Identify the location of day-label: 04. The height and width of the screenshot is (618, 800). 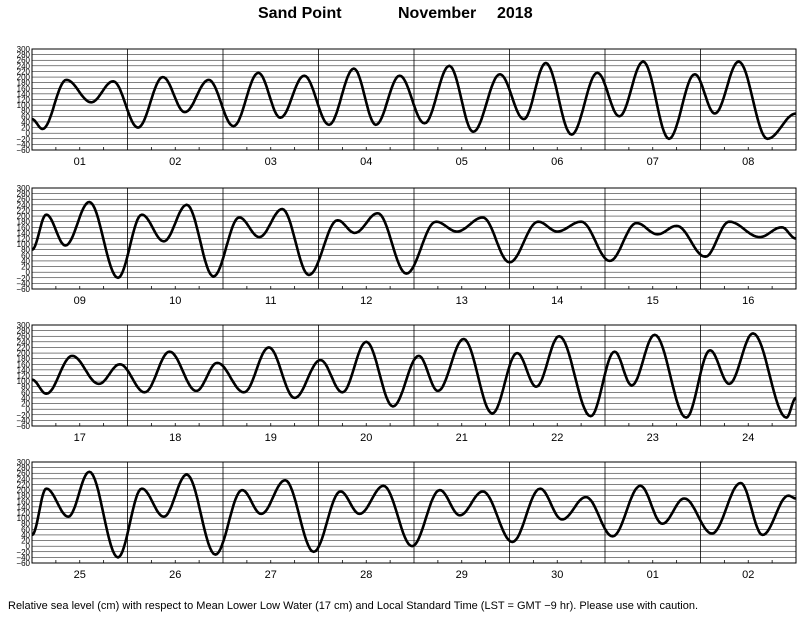
(366, 162).